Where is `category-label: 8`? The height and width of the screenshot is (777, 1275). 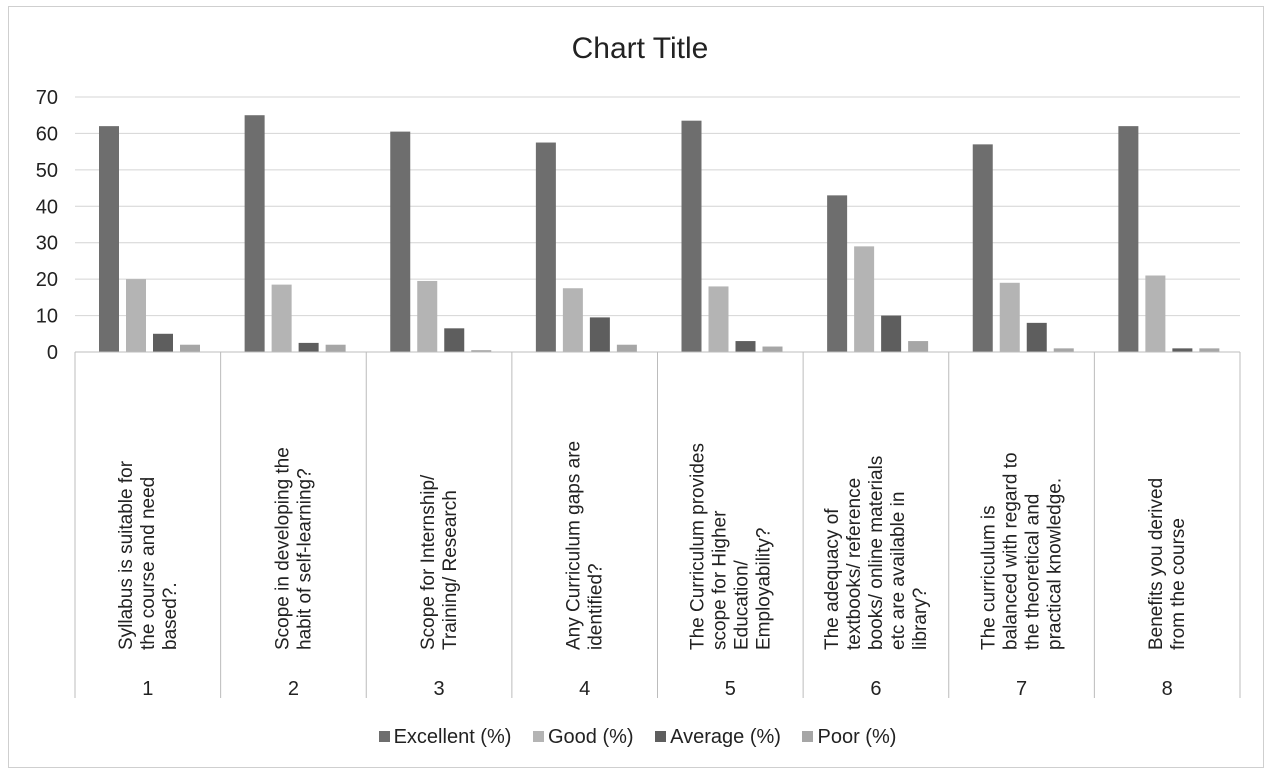
category-label: 8 is located at coordinates (1167, 689).